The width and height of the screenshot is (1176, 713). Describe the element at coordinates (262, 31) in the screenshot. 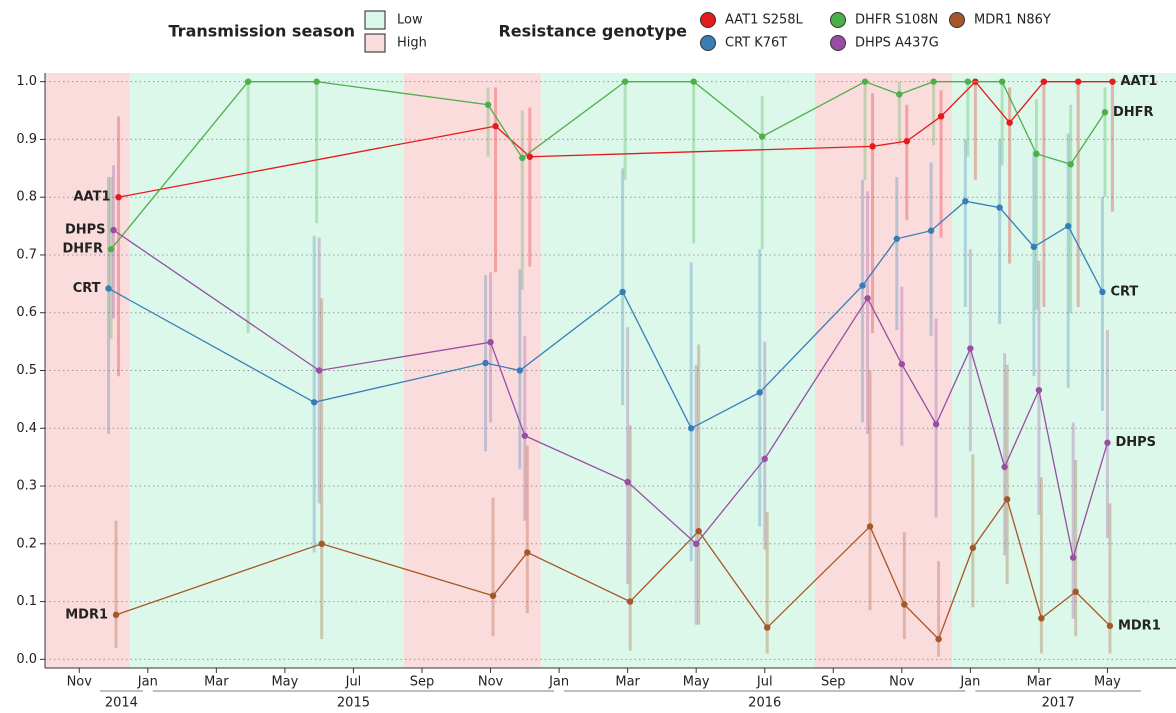

I see `legend-title: Transmission season` at that location.